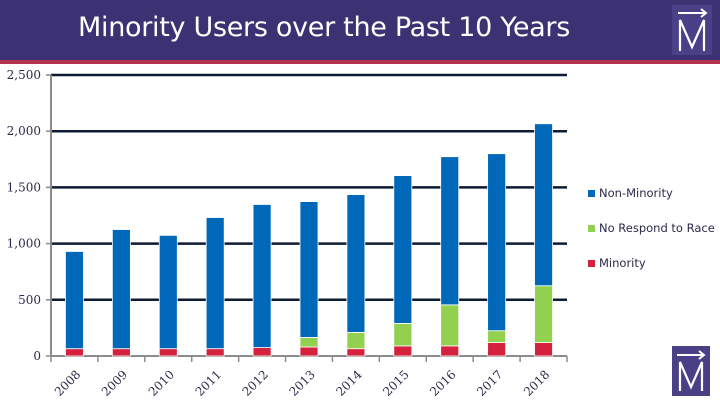  I want to click on x-tick-label: 2008, so click(67, 382).